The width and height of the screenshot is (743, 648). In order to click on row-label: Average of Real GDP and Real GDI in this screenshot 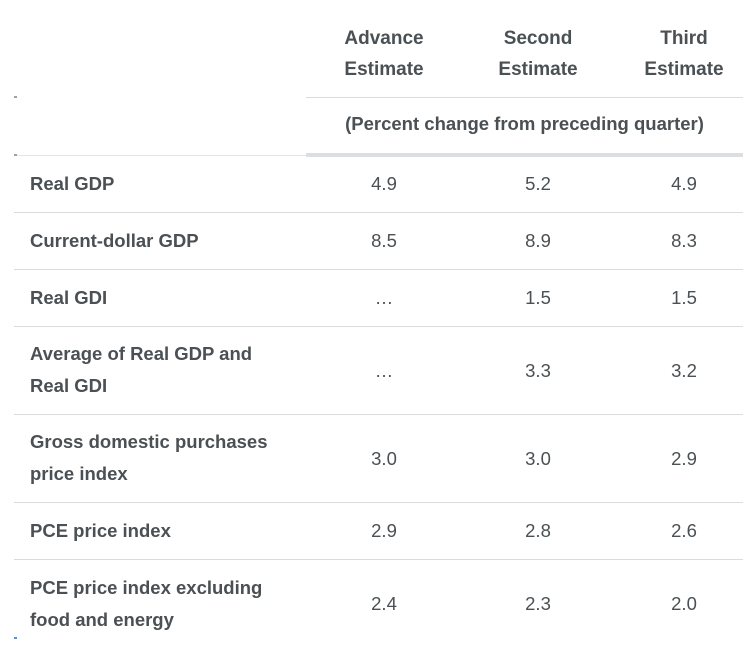, I will do `click(141, 370)`.